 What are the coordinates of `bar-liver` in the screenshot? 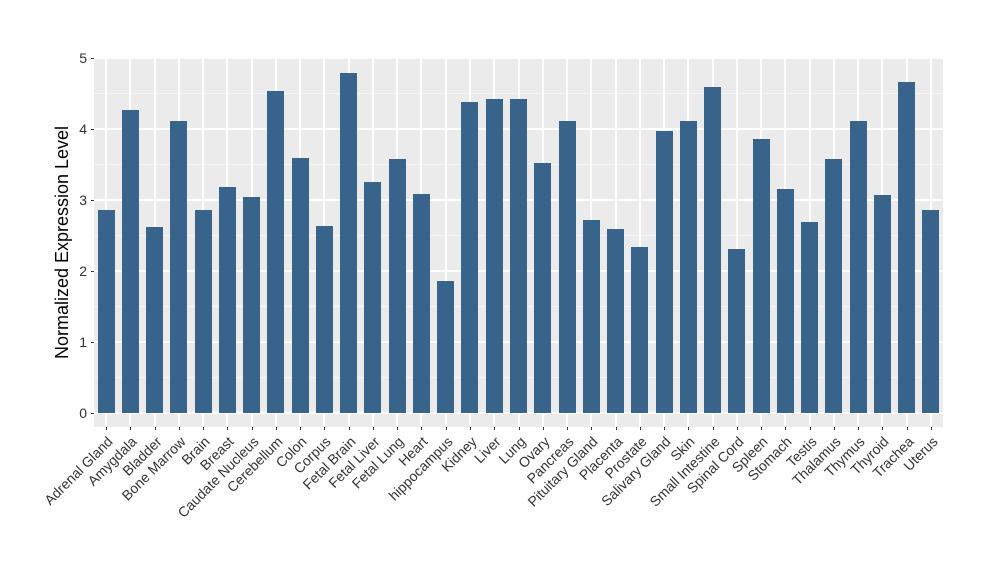 It's located at (494, 255).